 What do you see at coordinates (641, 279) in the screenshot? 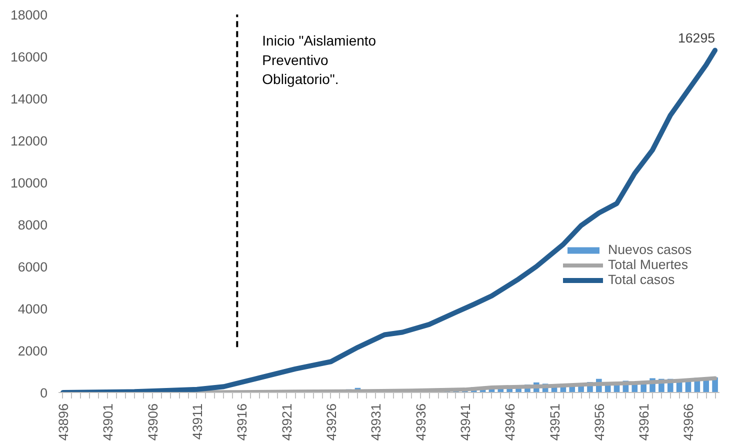
I see `legend-label: Total casos` at bounding box center [641, 279].